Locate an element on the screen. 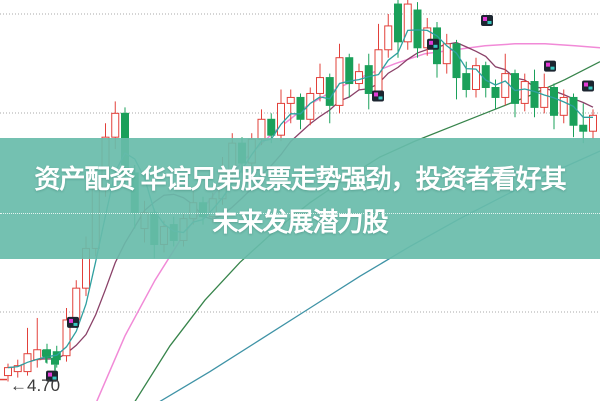  headline-line-1: 资产配资 华谊兄弟股票走势强劲，投资者看好其 is located at coordinates (300, 179).